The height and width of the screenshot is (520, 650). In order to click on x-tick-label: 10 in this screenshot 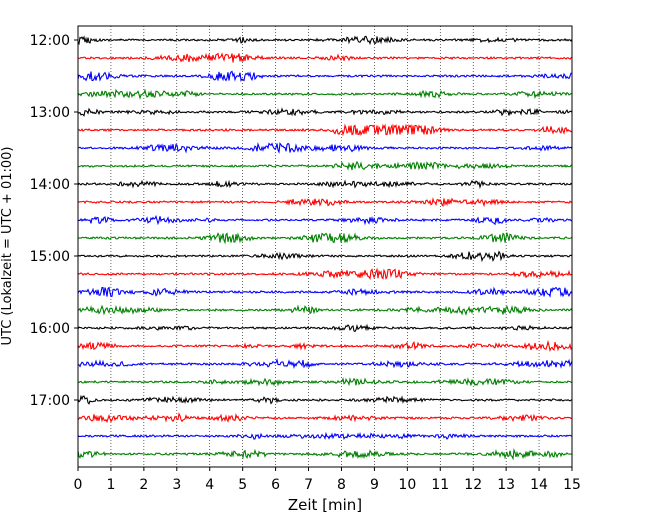, I will do `click(407, 485)`.